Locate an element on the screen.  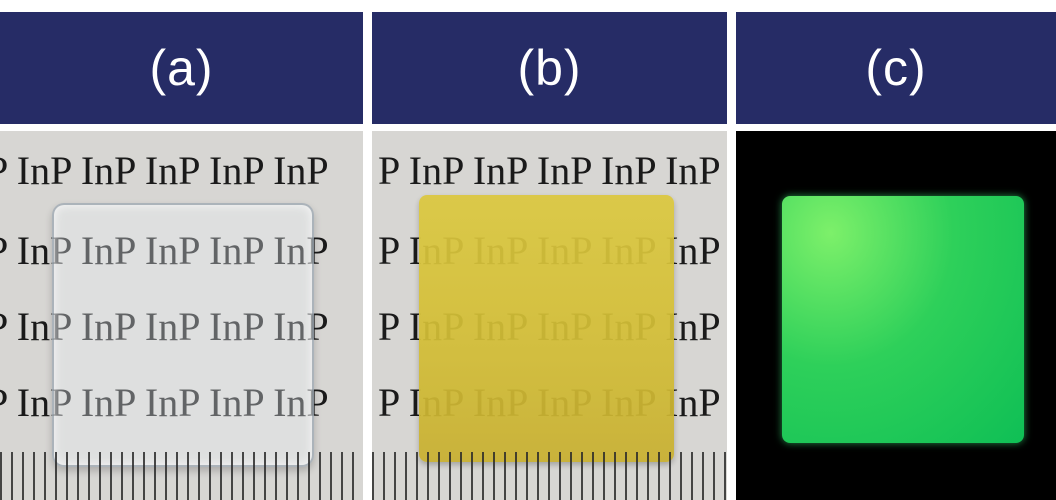
green-emitting-film-sample is located at coordinates (903, 319).